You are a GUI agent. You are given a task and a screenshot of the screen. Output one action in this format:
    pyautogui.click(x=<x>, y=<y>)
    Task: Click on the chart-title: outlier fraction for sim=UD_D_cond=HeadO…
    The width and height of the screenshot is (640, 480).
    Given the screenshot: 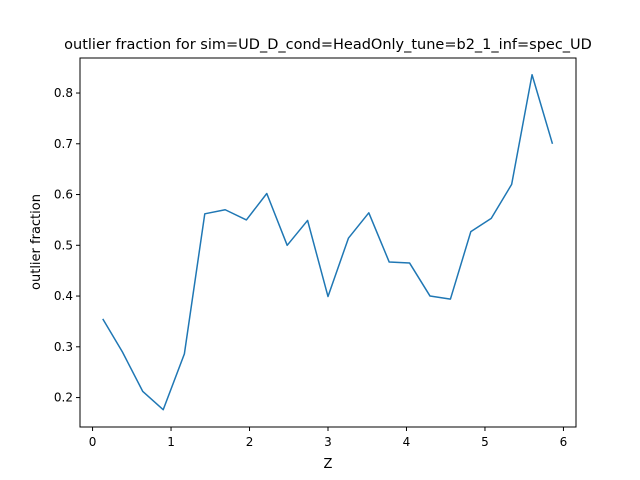 What is the action you would take?
    pyautogui.click(x=328, y=45)
    